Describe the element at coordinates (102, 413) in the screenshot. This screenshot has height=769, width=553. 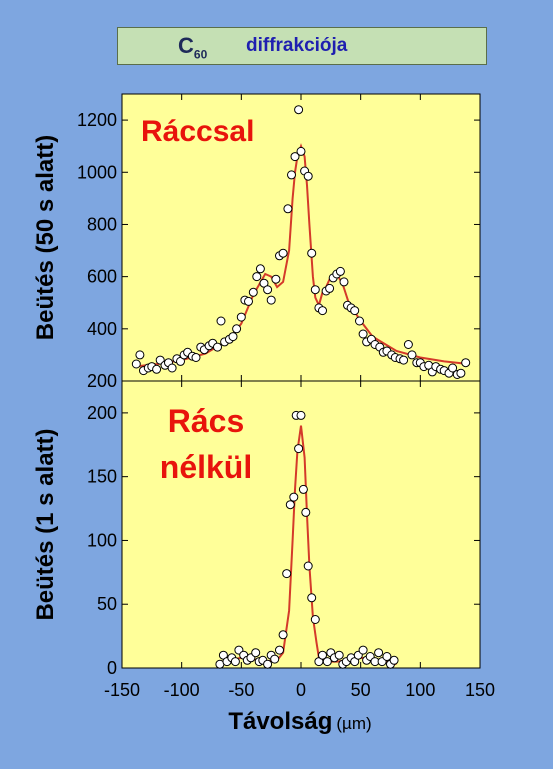
I see `bottom-y-tick-label: 200` at that location.